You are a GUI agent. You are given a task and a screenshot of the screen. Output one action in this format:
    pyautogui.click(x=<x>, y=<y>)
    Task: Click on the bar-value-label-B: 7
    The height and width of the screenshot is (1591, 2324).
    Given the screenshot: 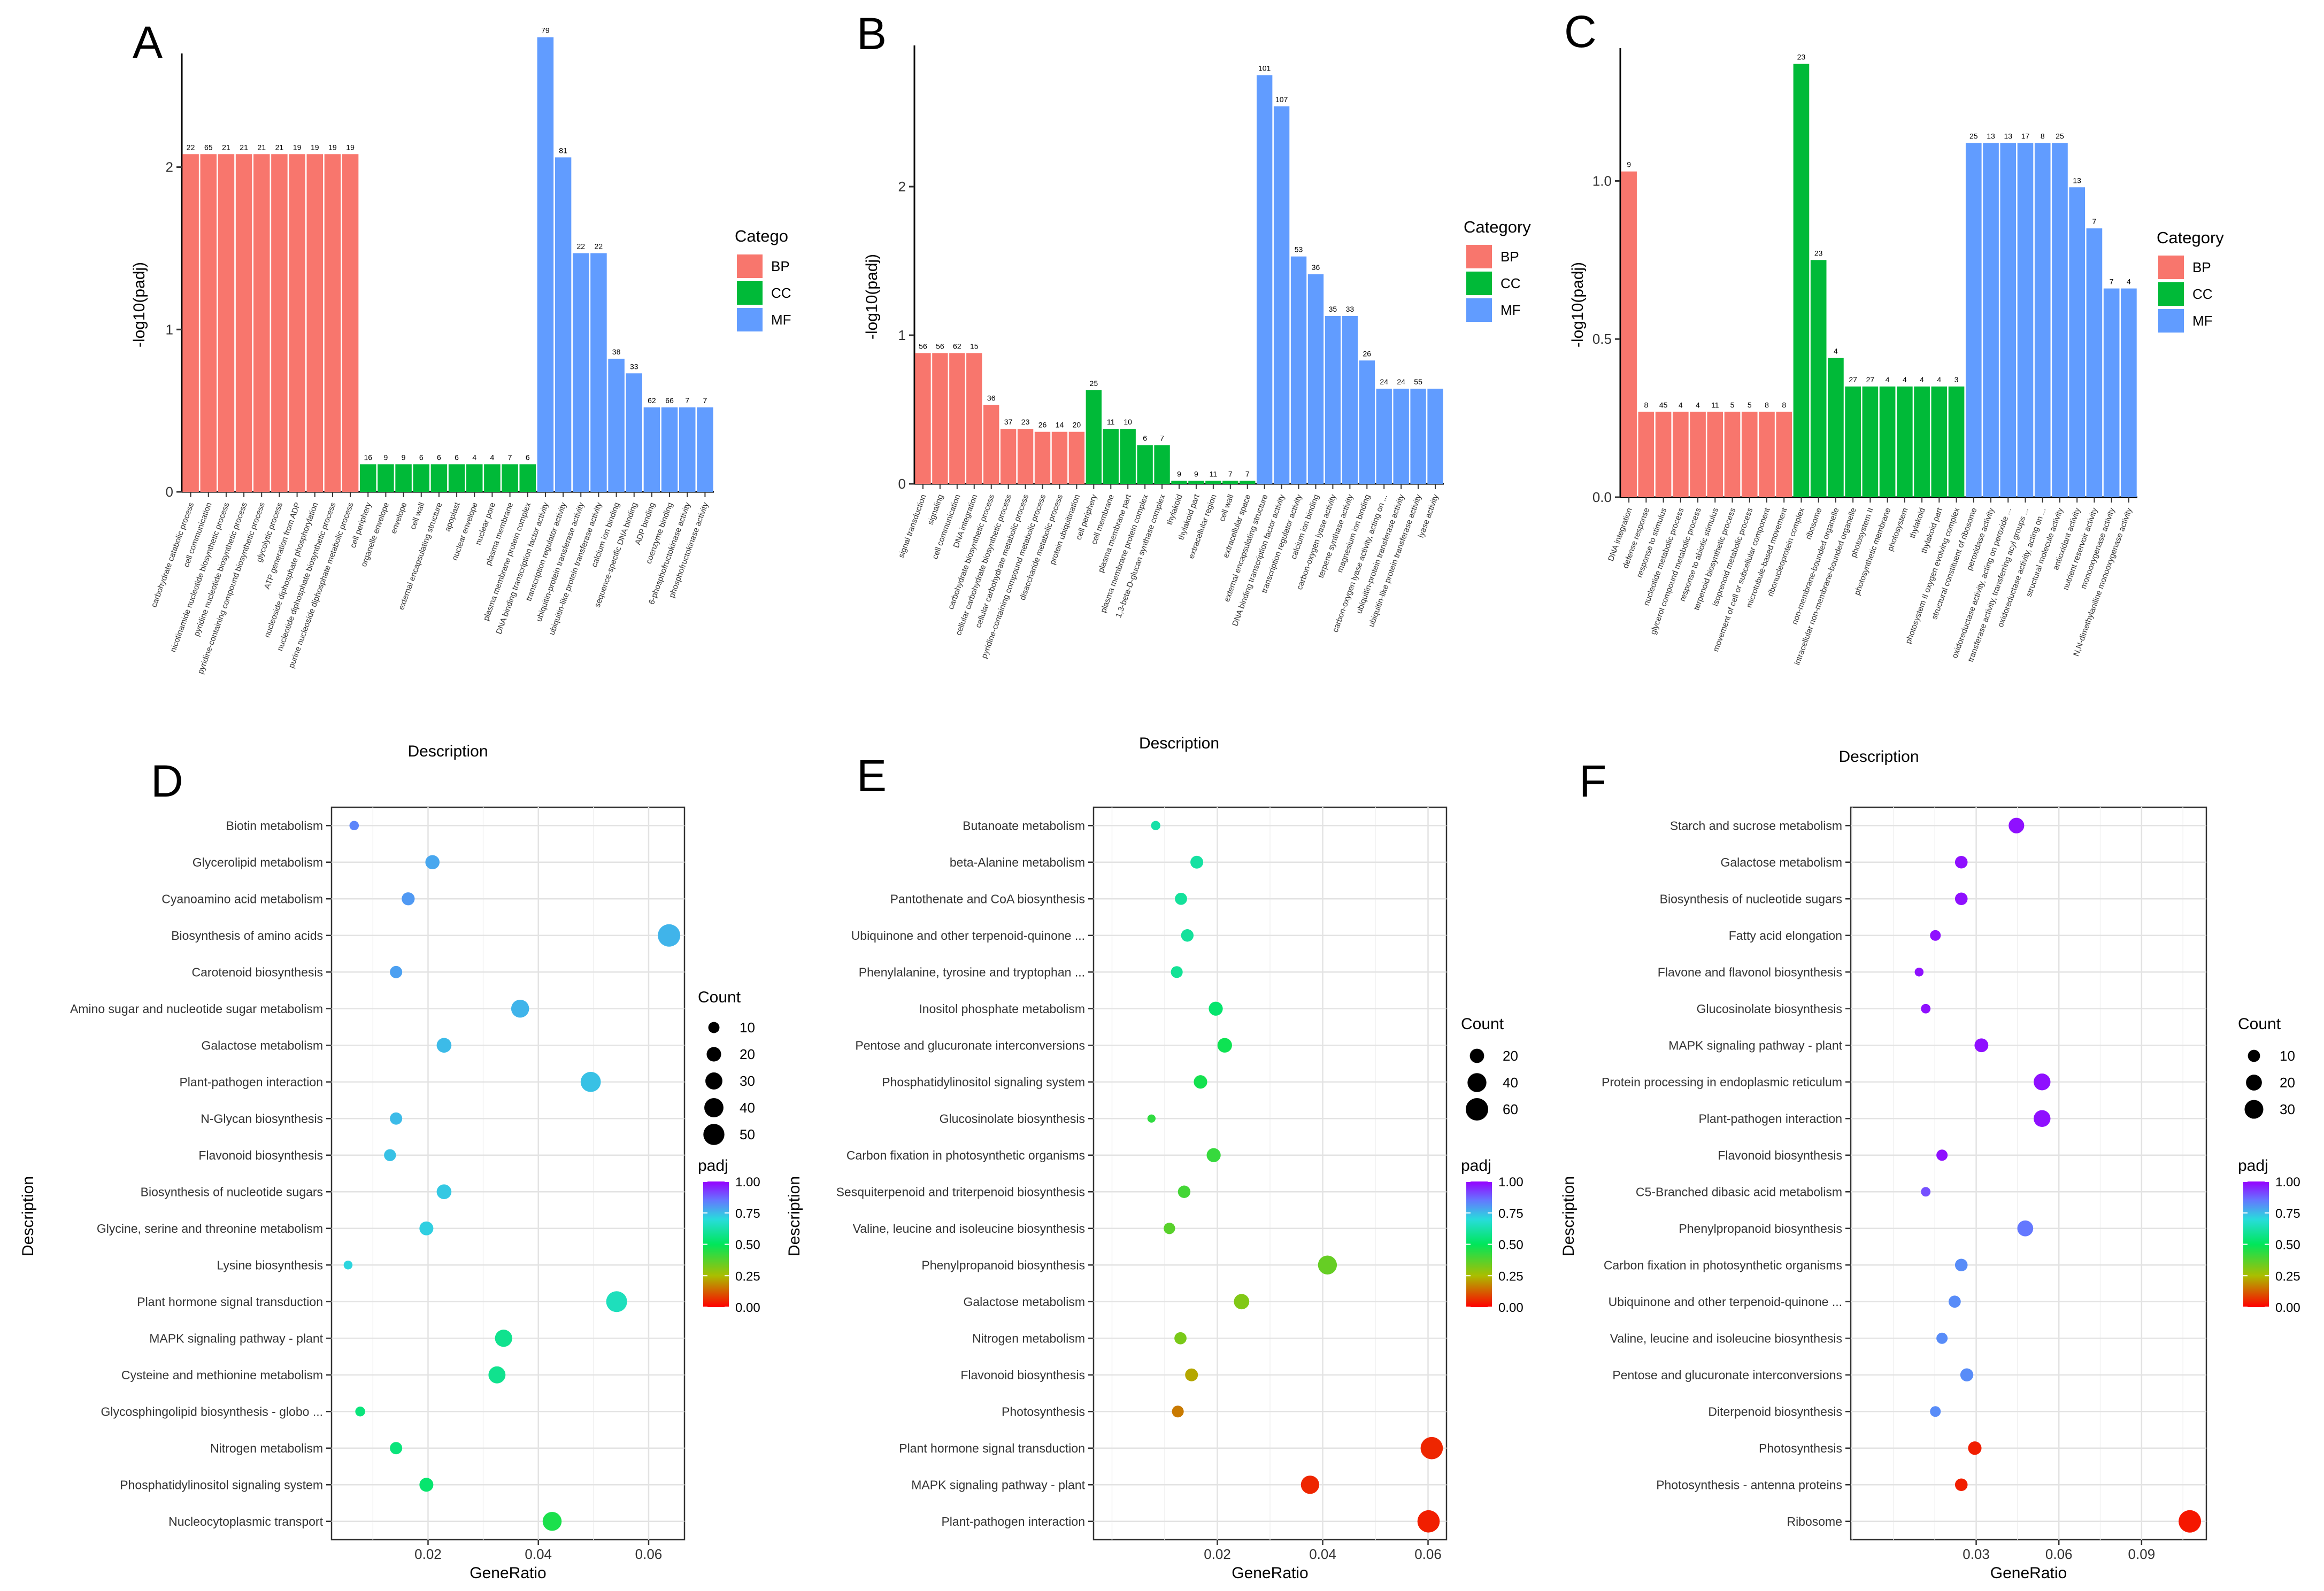 What is the action you would take?
    pyautogui.click(x=1162, y=439)
    